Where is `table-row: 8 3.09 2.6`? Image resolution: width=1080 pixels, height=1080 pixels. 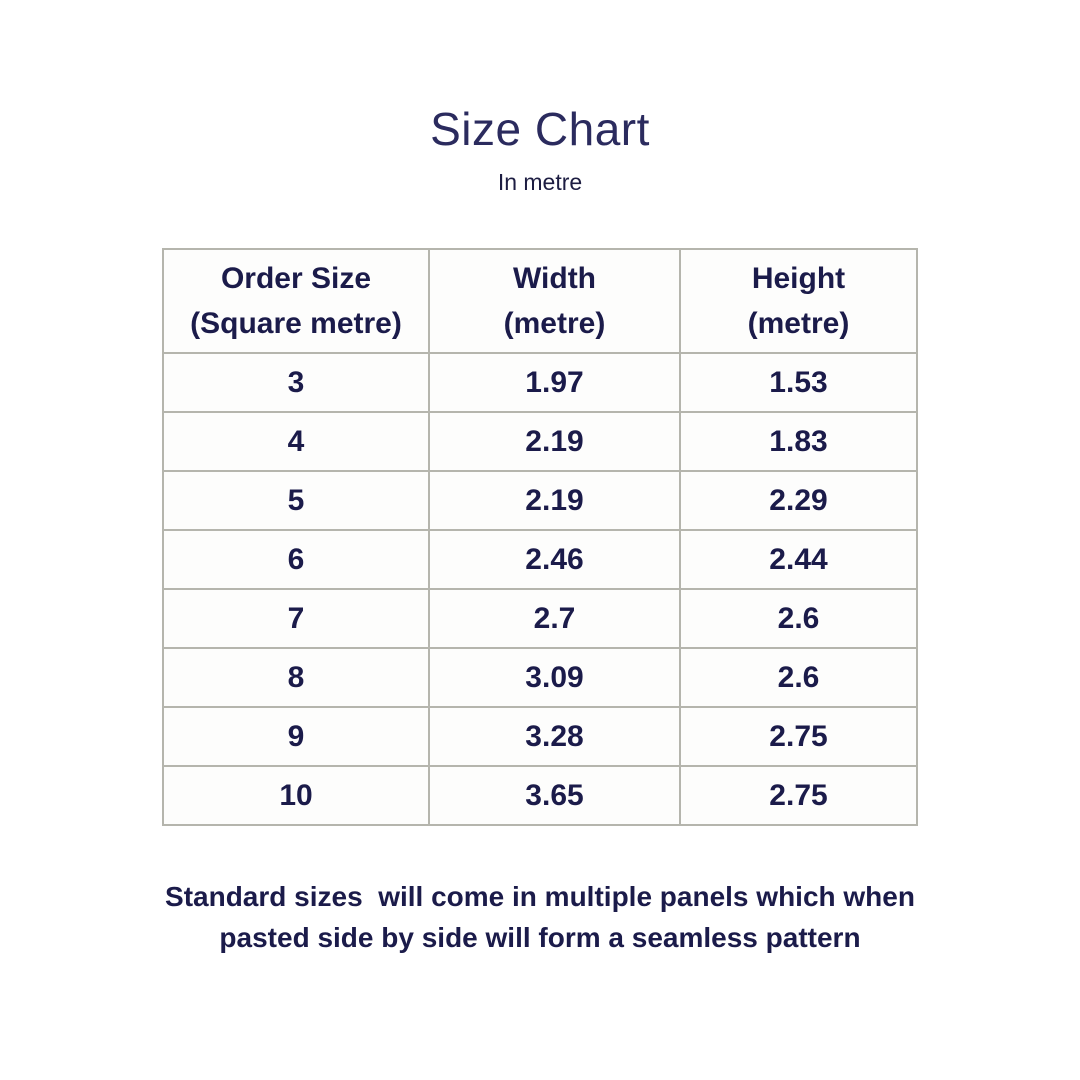
table-row: 8 3.09 2.6 is located at coordinates (540, 677).